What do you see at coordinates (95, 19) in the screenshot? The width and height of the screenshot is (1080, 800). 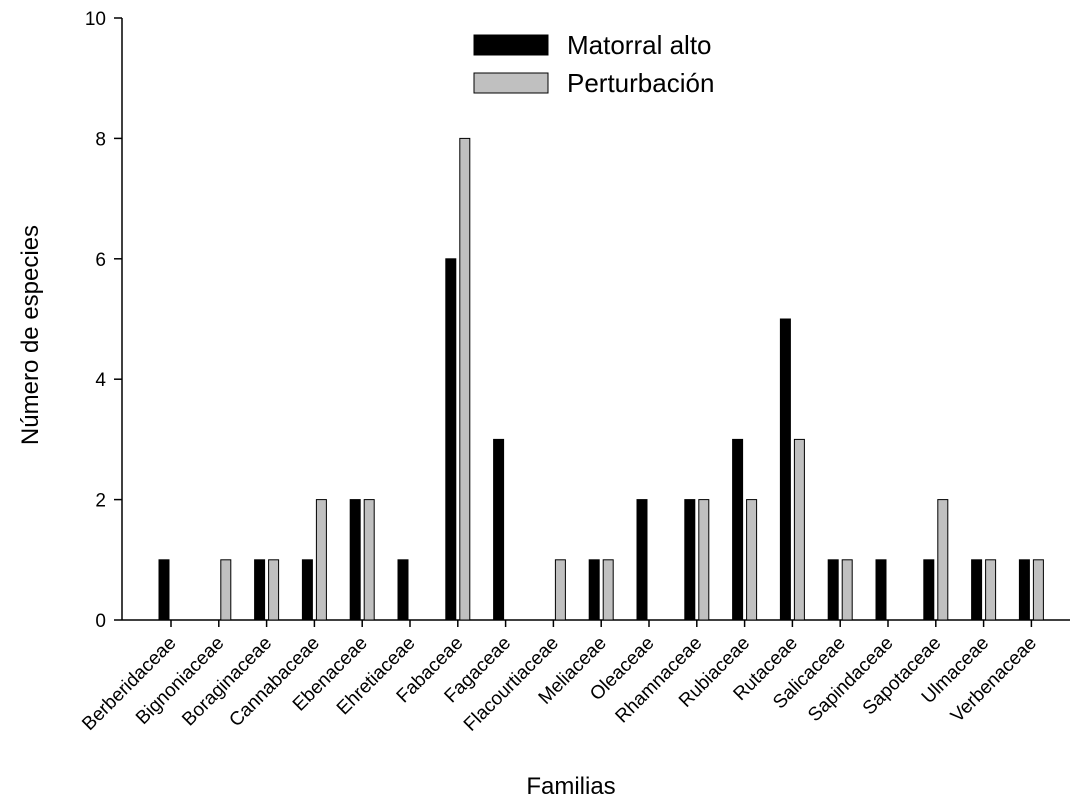 I see `y-tick-label: 10` at bounding box center [95, 19].